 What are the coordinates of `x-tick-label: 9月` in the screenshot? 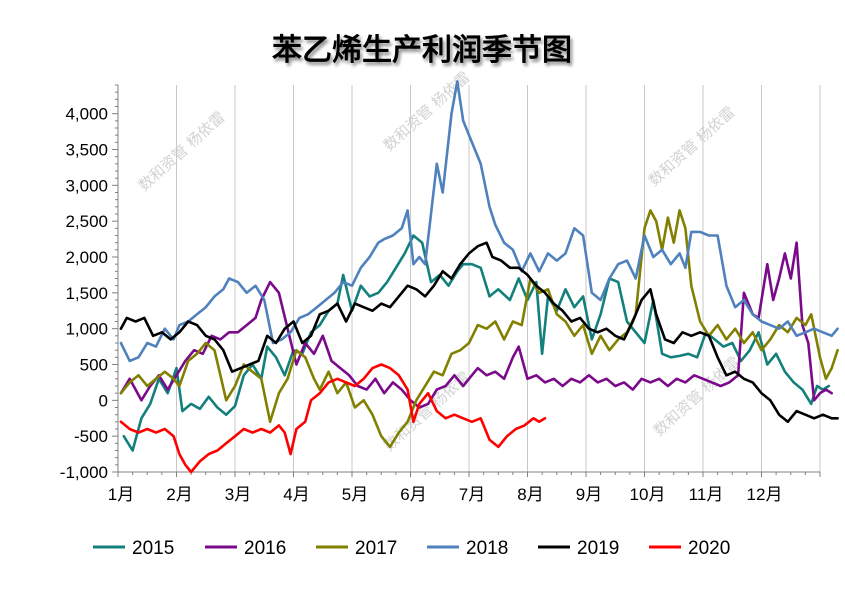 It's located at (589, 494).